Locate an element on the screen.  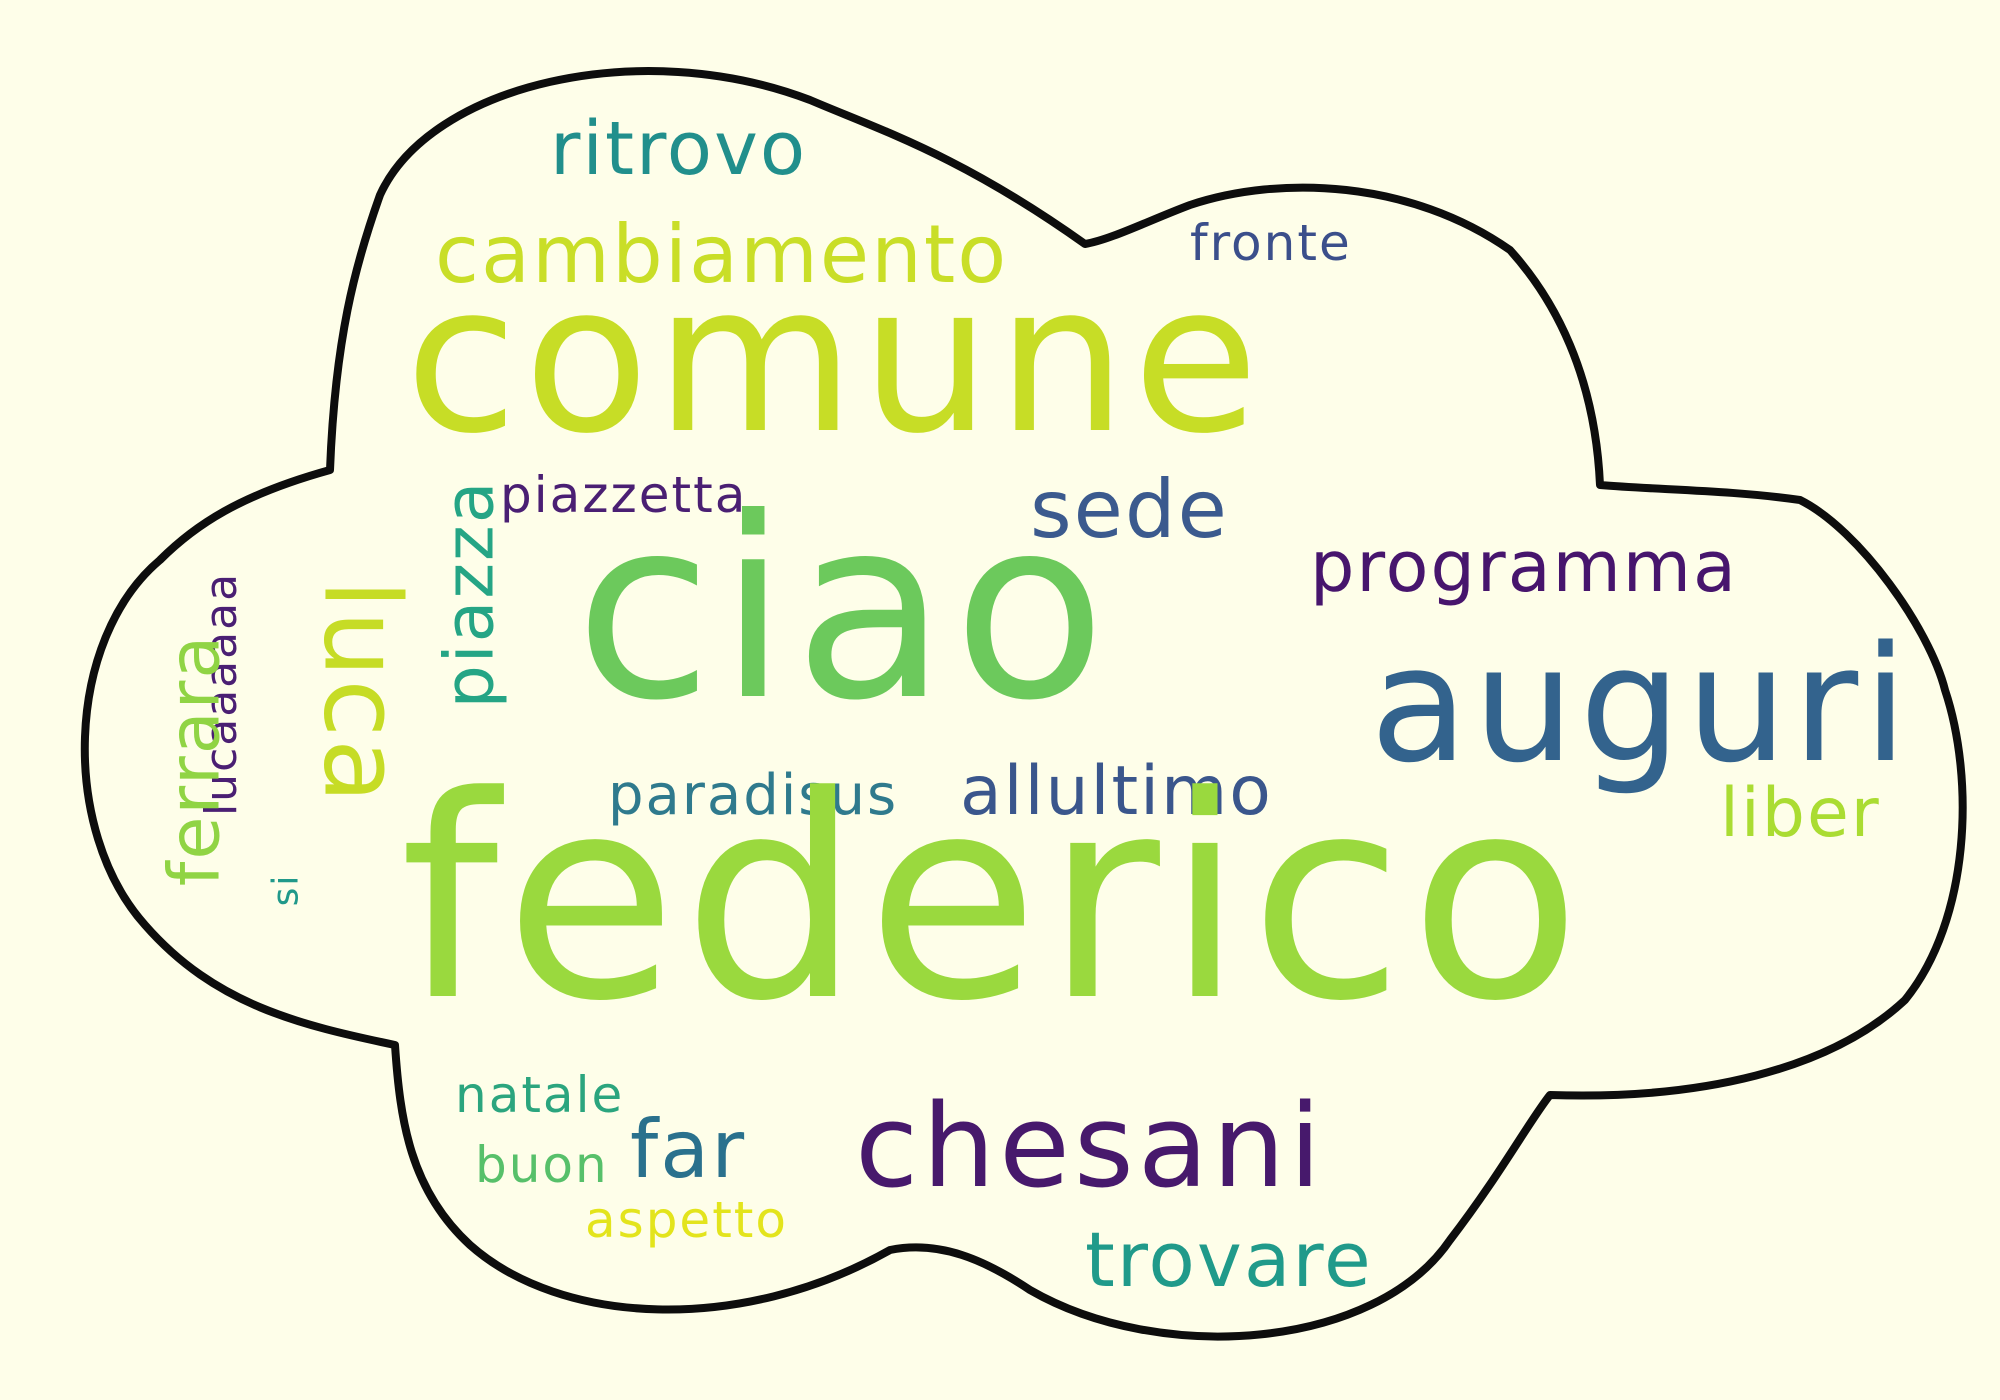
word-si: si is located at coordinates (286, 890).